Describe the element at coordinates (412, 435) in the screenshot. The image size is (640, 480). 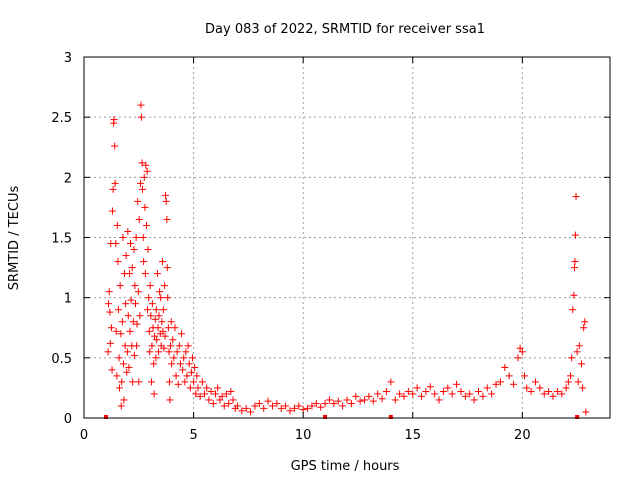
I see `x-tick-label: 15` at that location.